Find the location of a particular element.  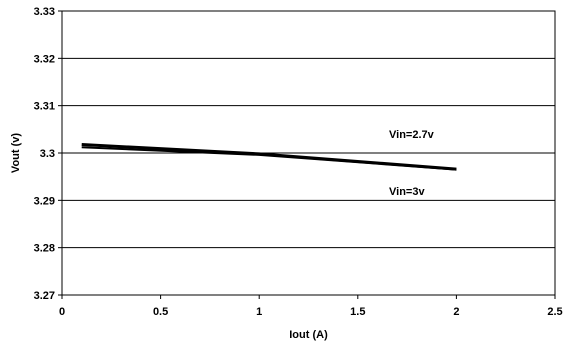

y-axis-ticks: 3.27 3.28 3.29 3.3 3.31 3.32 3.33 is located at coordinates (48, 154).